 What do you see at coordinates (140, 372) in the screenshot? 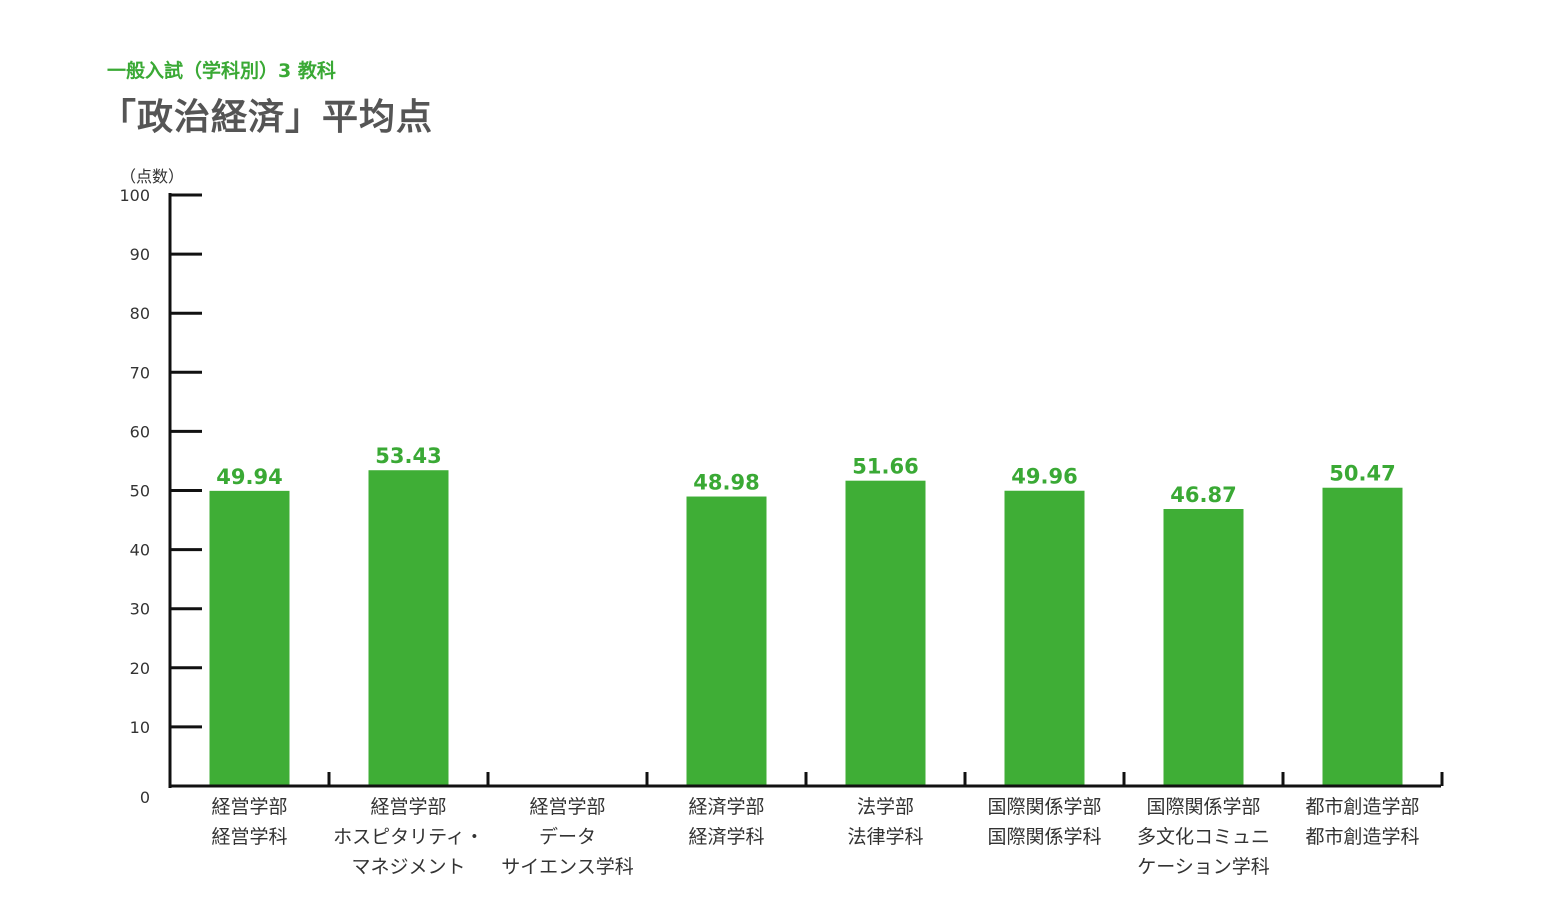
I see `y-tick-label: 70` at bounding box center [140, 372].